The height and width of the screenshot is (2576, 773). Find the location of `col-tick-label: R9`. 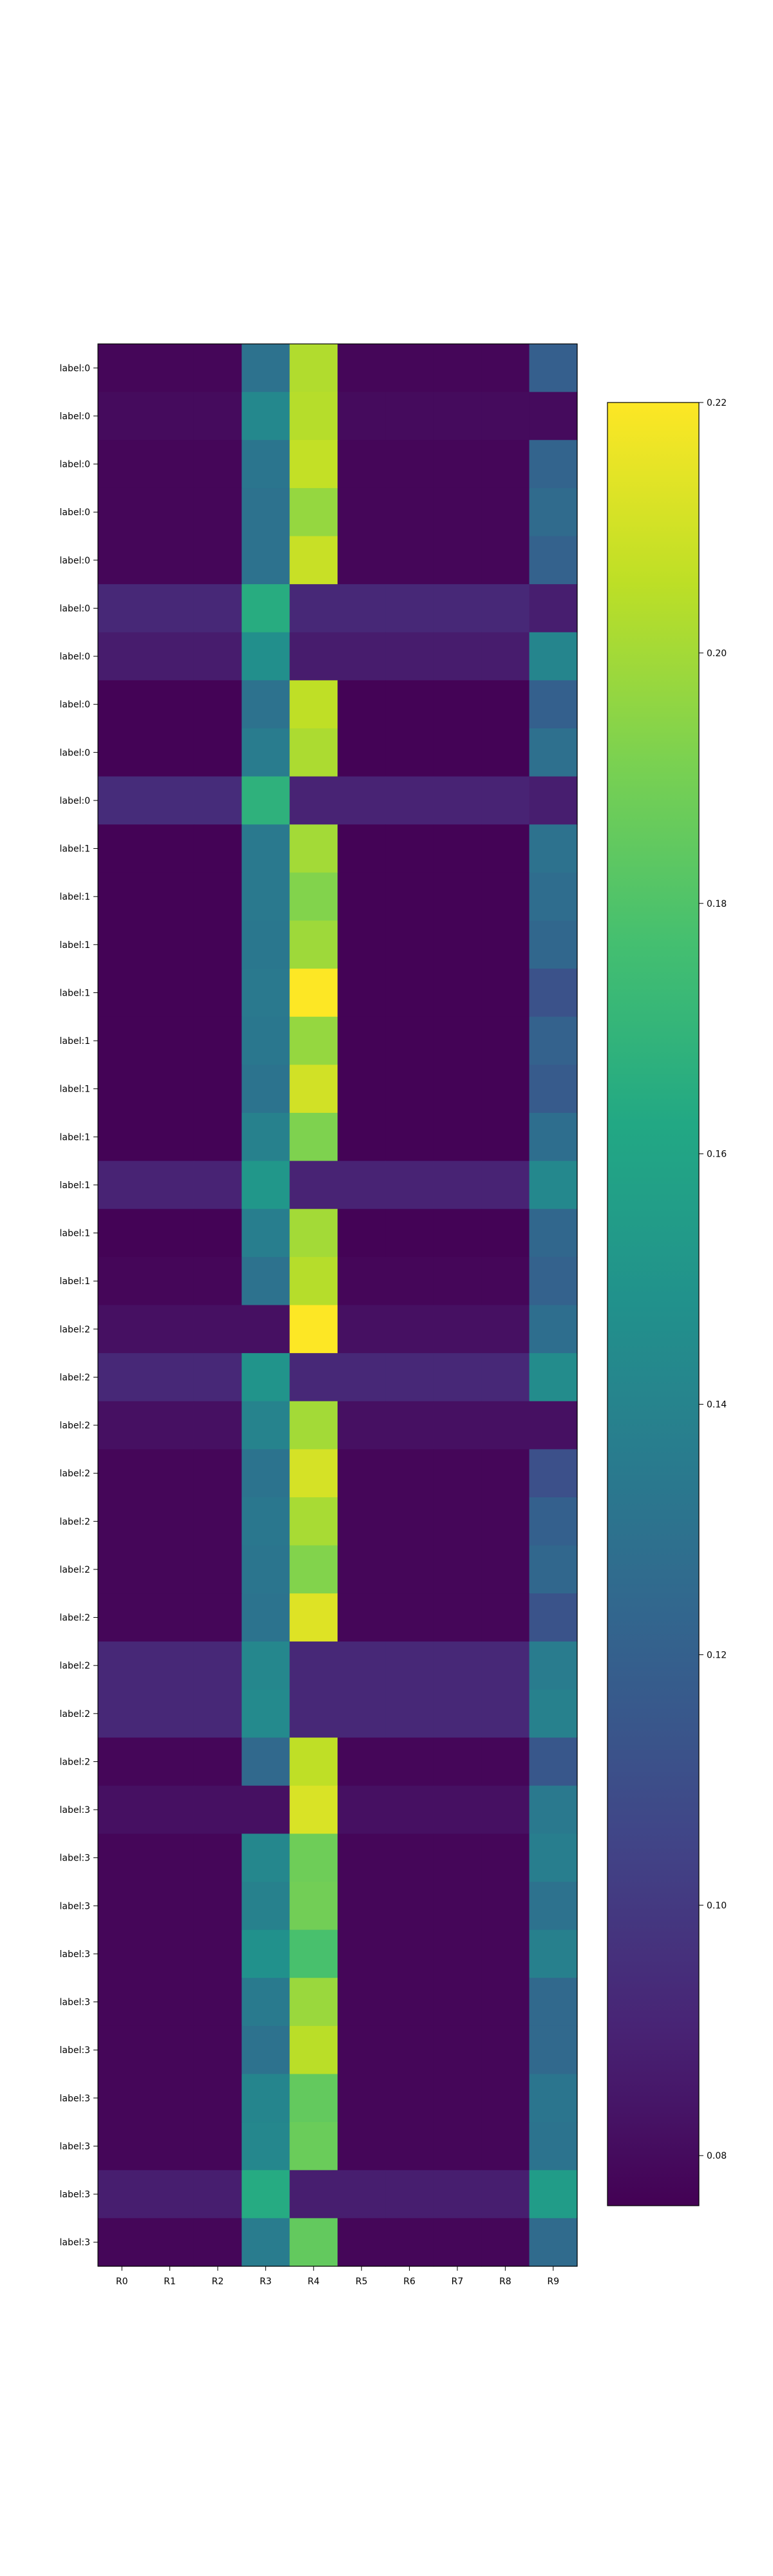

col-tick-label: R9 is located at coordinates (553, 2282).